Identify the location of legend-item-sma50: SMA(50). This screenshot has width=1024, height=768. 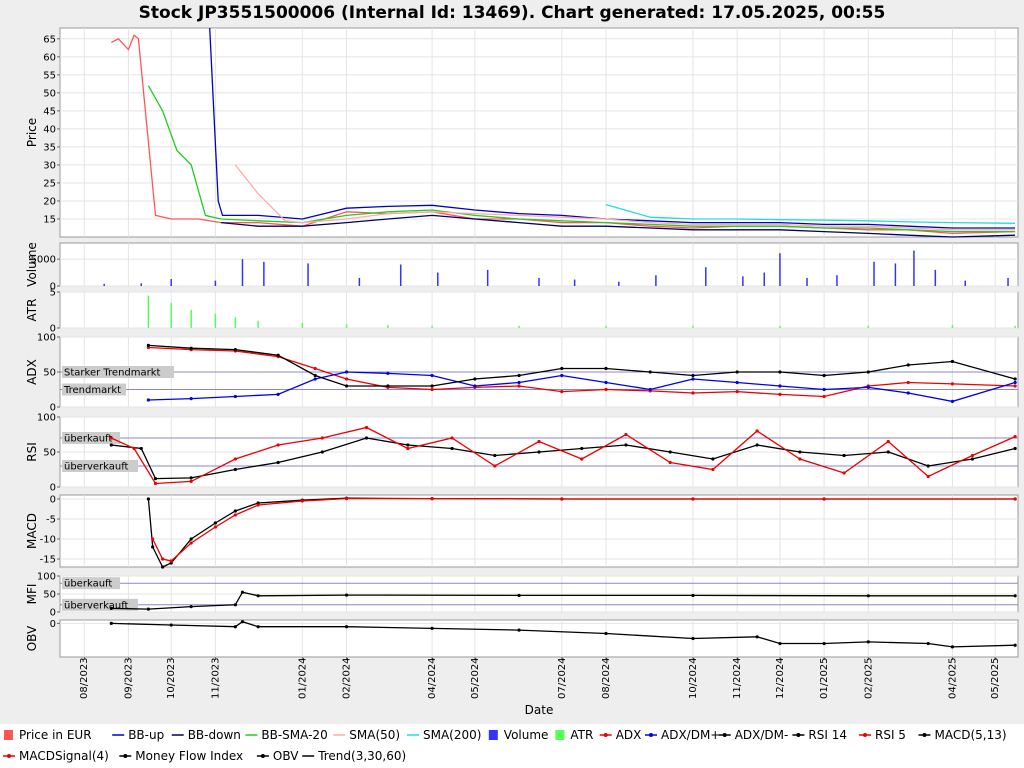
(366, 735).